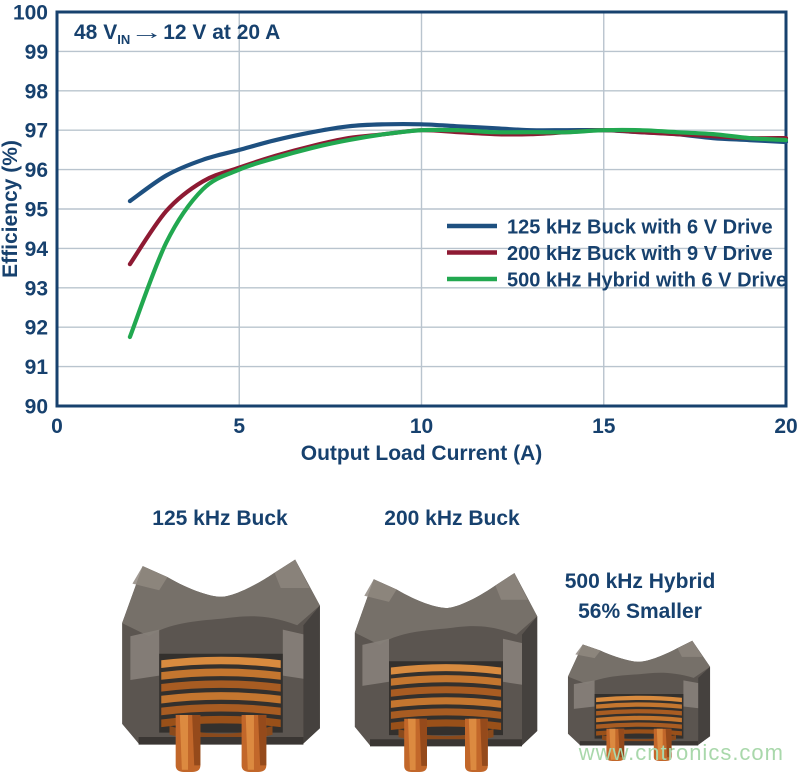 Image resolution: width=800 pixels, height=773 pixels. Describe the element at coordinates (640, 254) in the screenshot. I see `legend-entry-200-khz-buck-with-9-v-drive: 200 kHz Buck with 9 V Drive` at that location.